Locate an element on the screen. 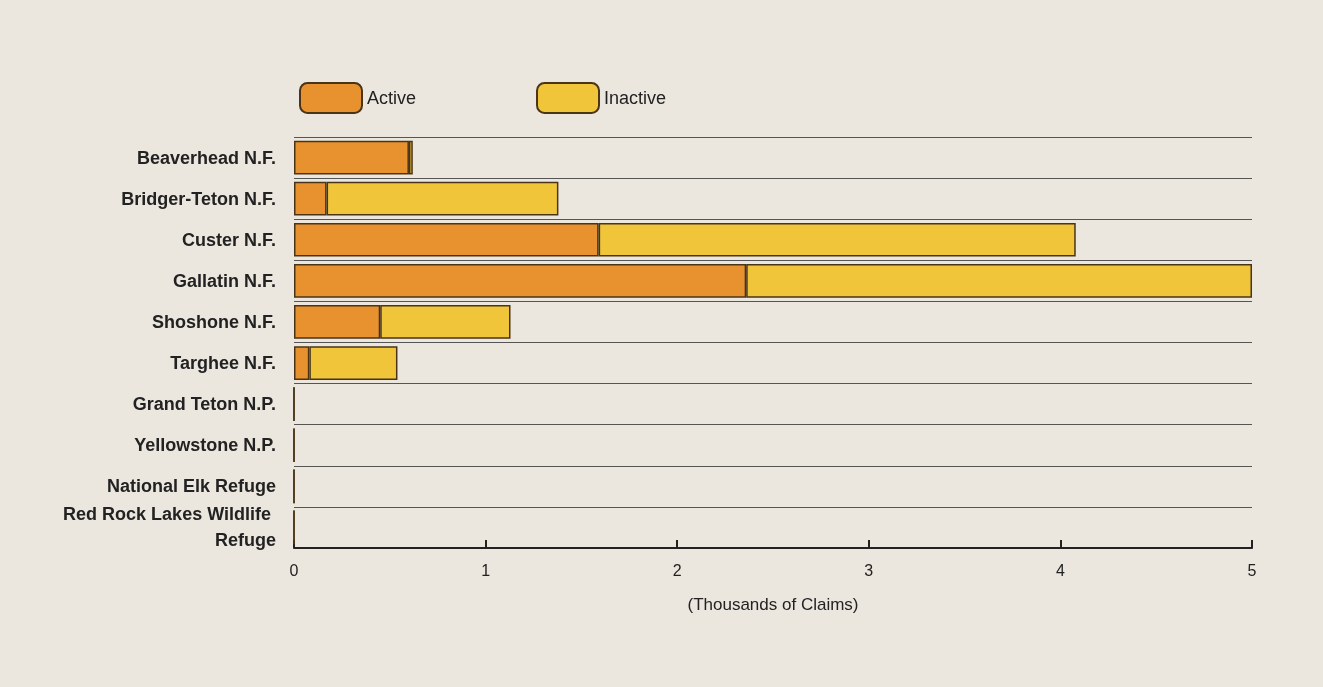  y-tick-label: Gallatin N.F. is located at coordinates (224, 280).